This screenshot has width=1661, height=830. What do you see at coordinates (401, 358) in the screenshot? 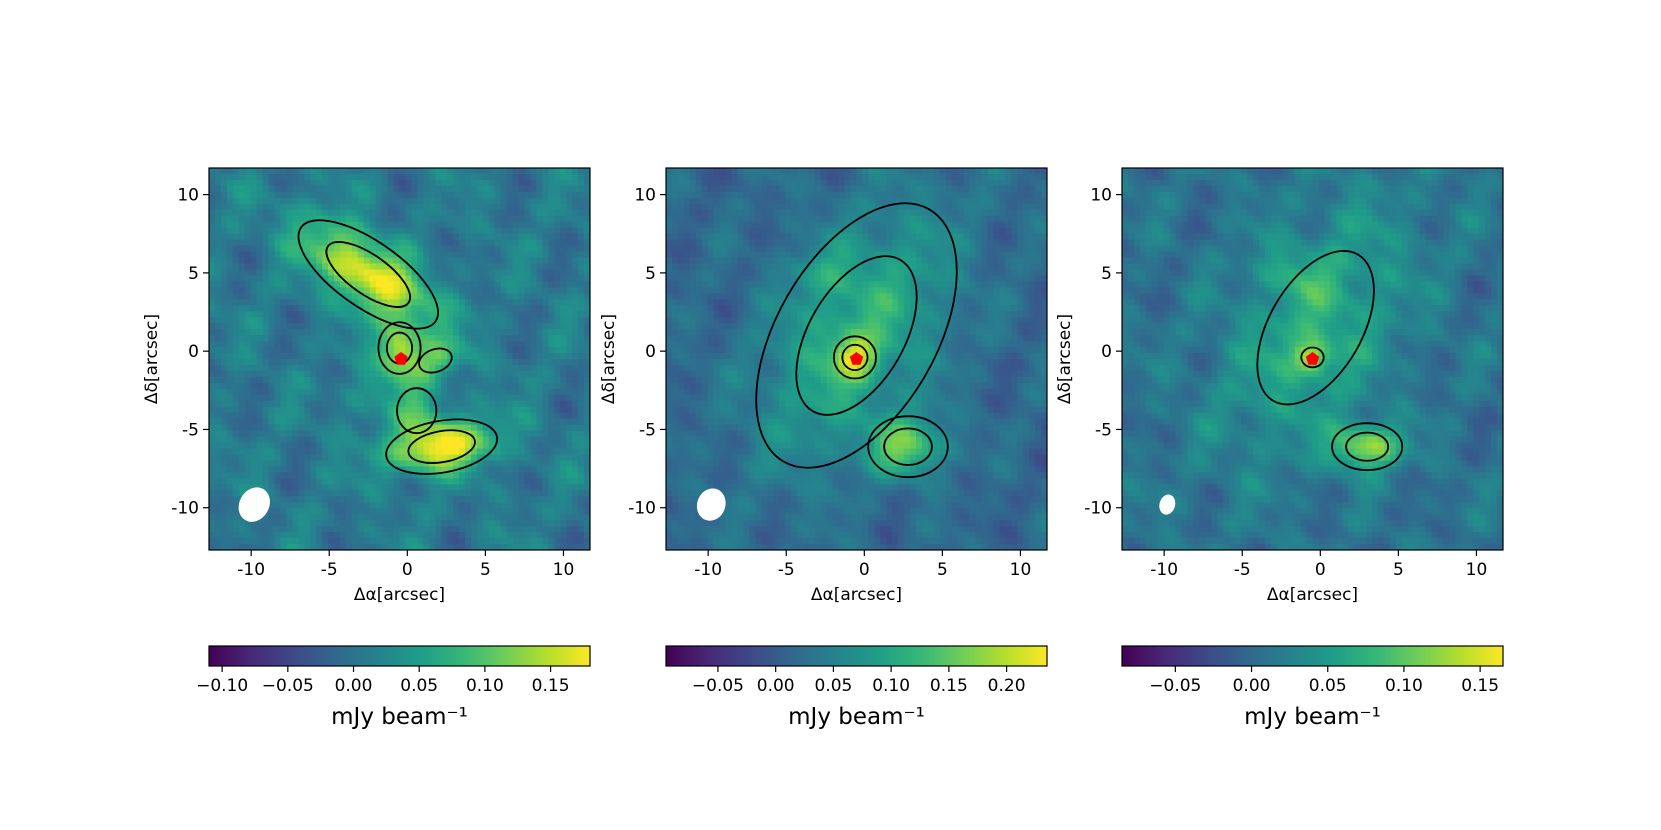
I see `star-marker` at bounding box center [401, 358].